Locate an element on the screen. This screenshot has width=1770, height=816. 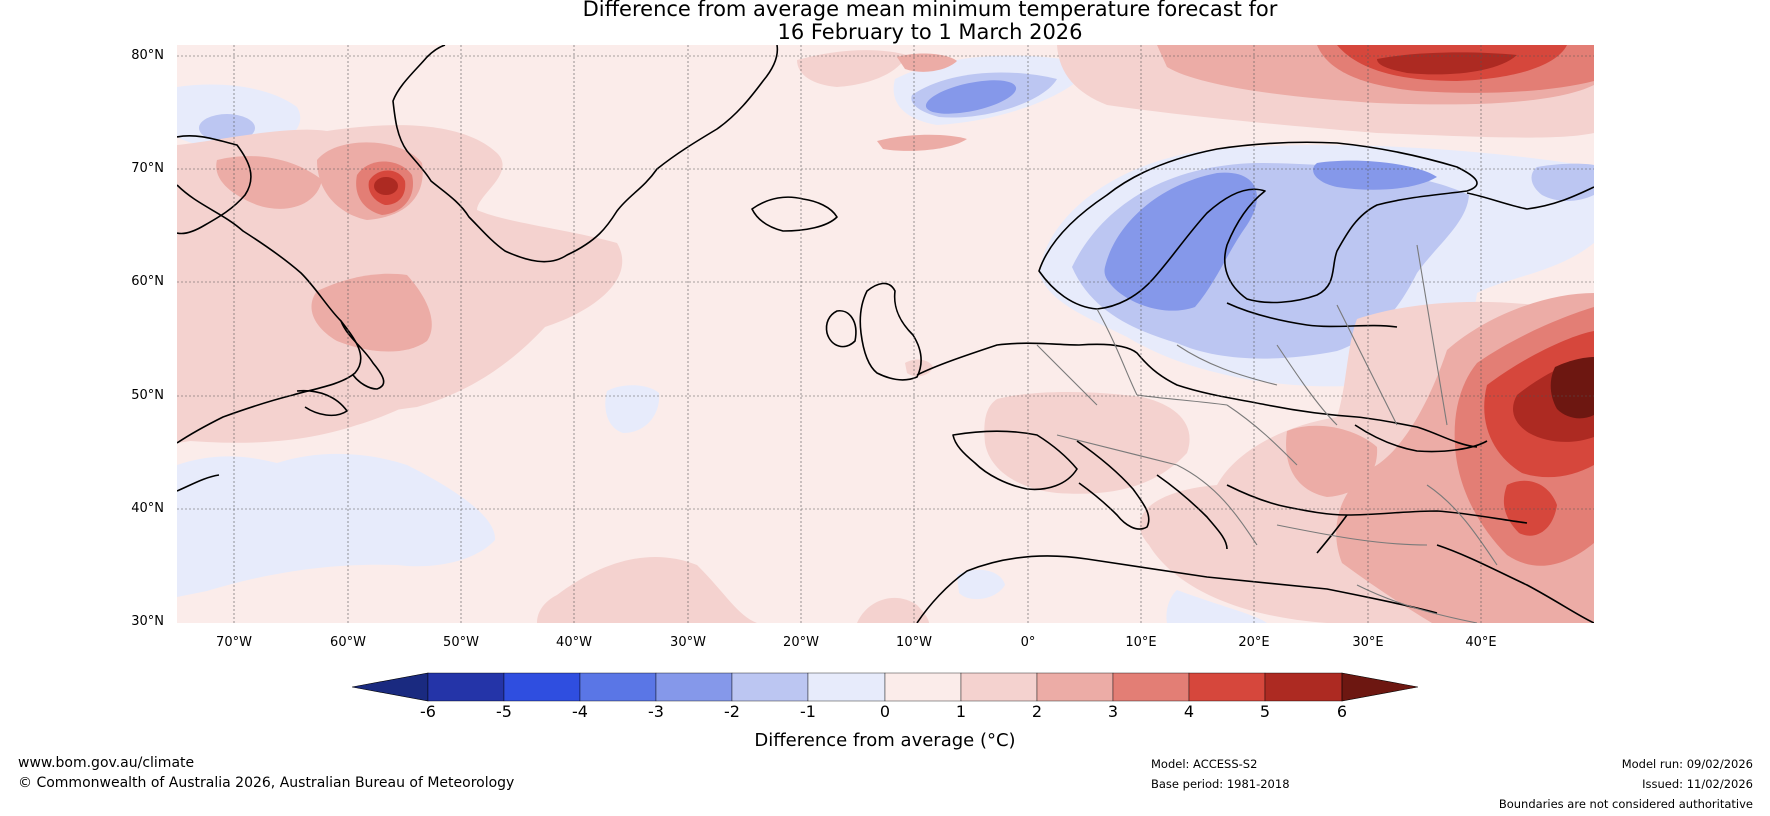
colorbar-tick-minus6: -6 is located at coordinates (428, 711).